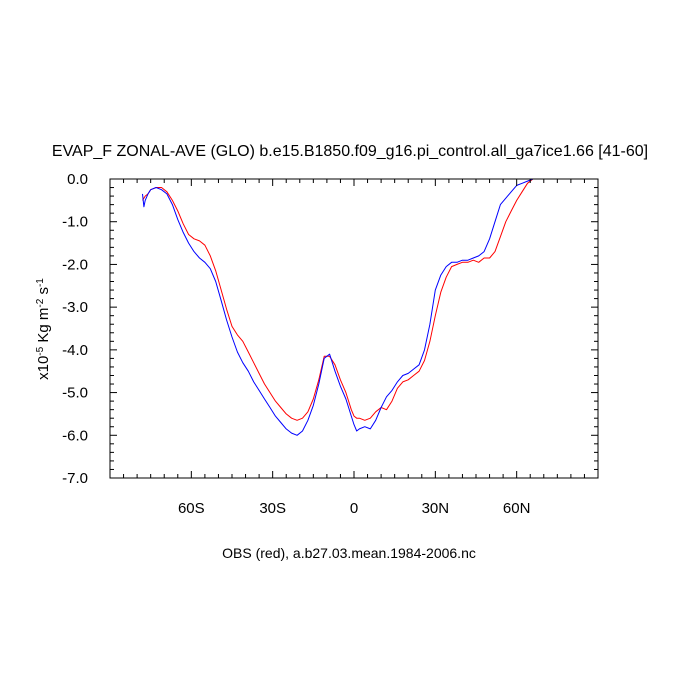  I want to click on y-axis-label: x10-5 Kg m-2 s-1, so click(44, 329).